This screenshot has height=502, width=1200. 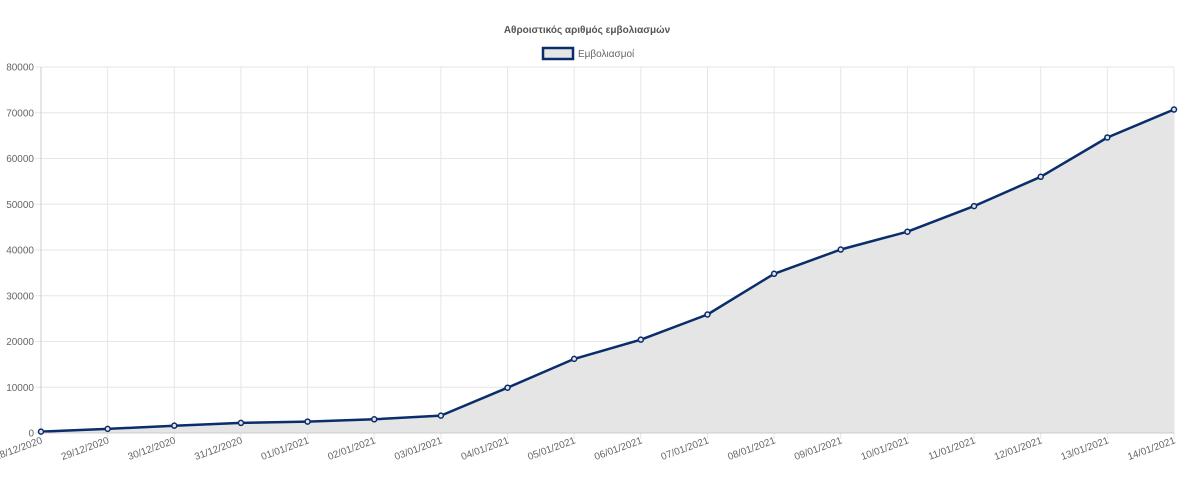 What do you see at coordinates (1151, 449) in the screenshot?
I see `x-tick-label: 14/01/2021` at bounding box center [1151, 449].